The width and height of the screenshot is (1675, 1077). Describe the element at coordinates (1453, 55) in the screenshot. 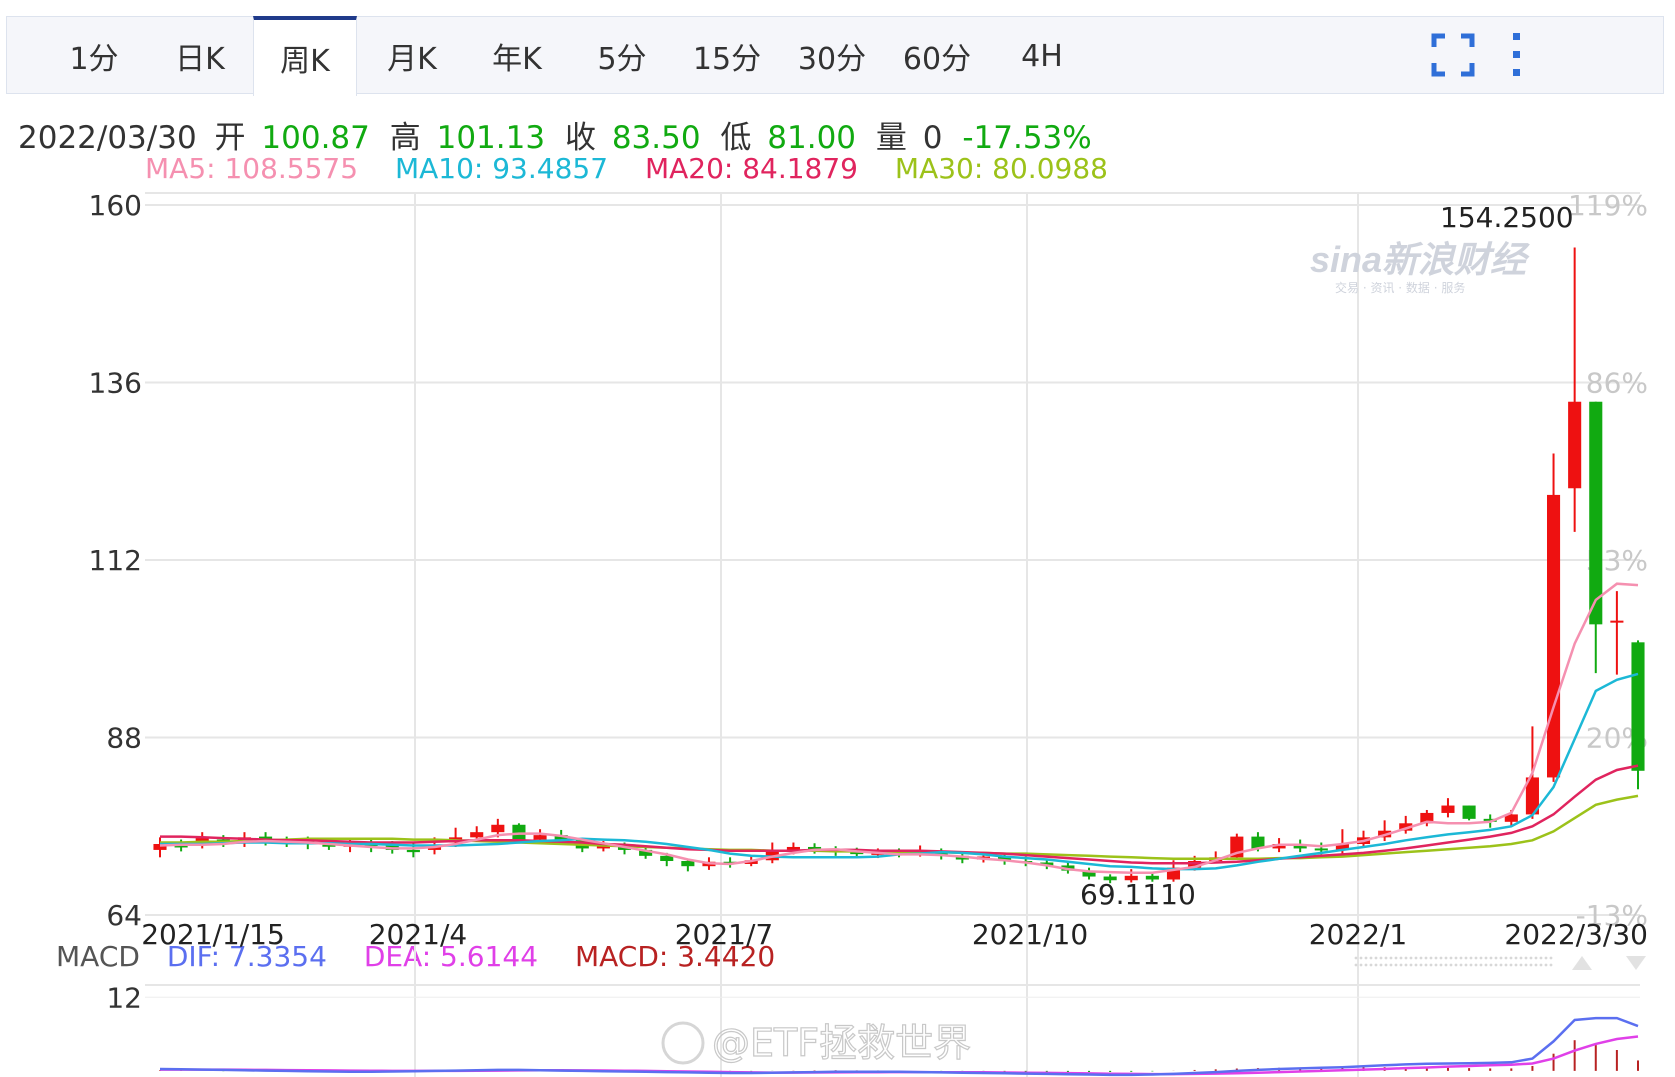

I see `fullscreen-icon` at that location.